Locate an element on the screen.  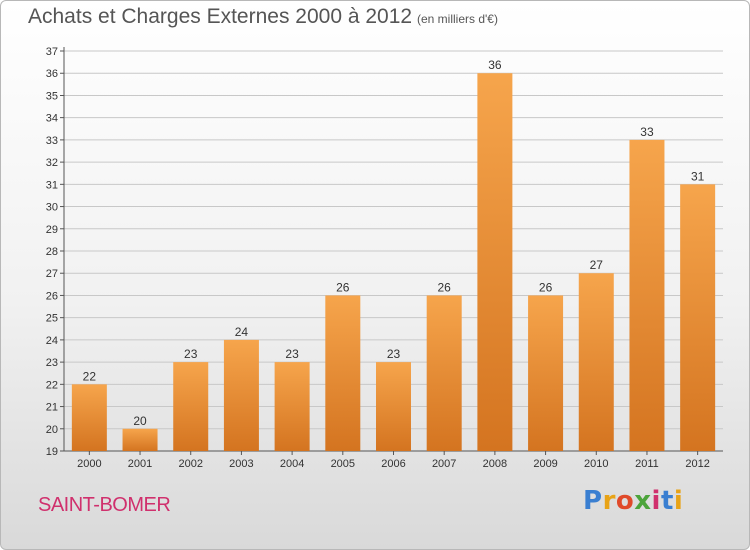
y-tick-label: 22 is located at coordinates (52, 385).